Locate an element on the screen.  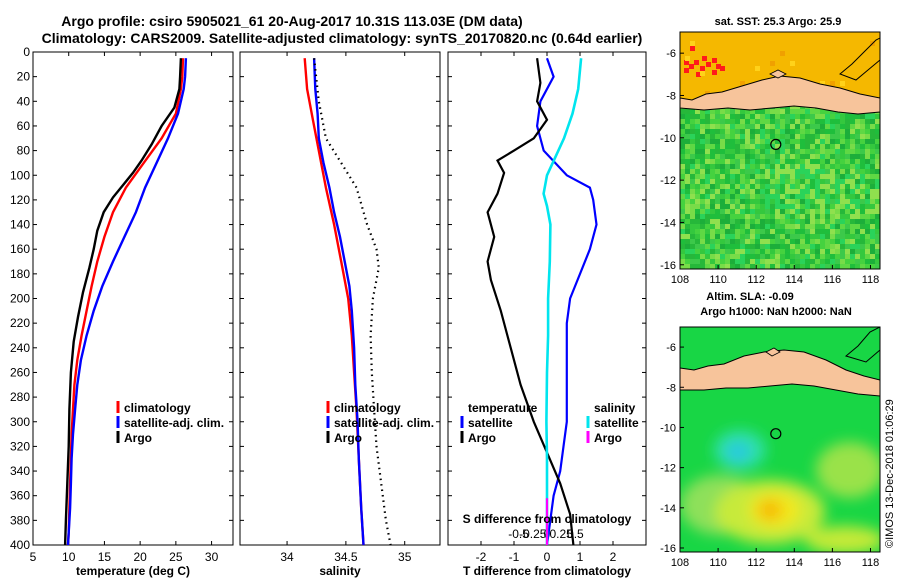
map-x-tick-label: 118 is located at coordinates (871, 563).